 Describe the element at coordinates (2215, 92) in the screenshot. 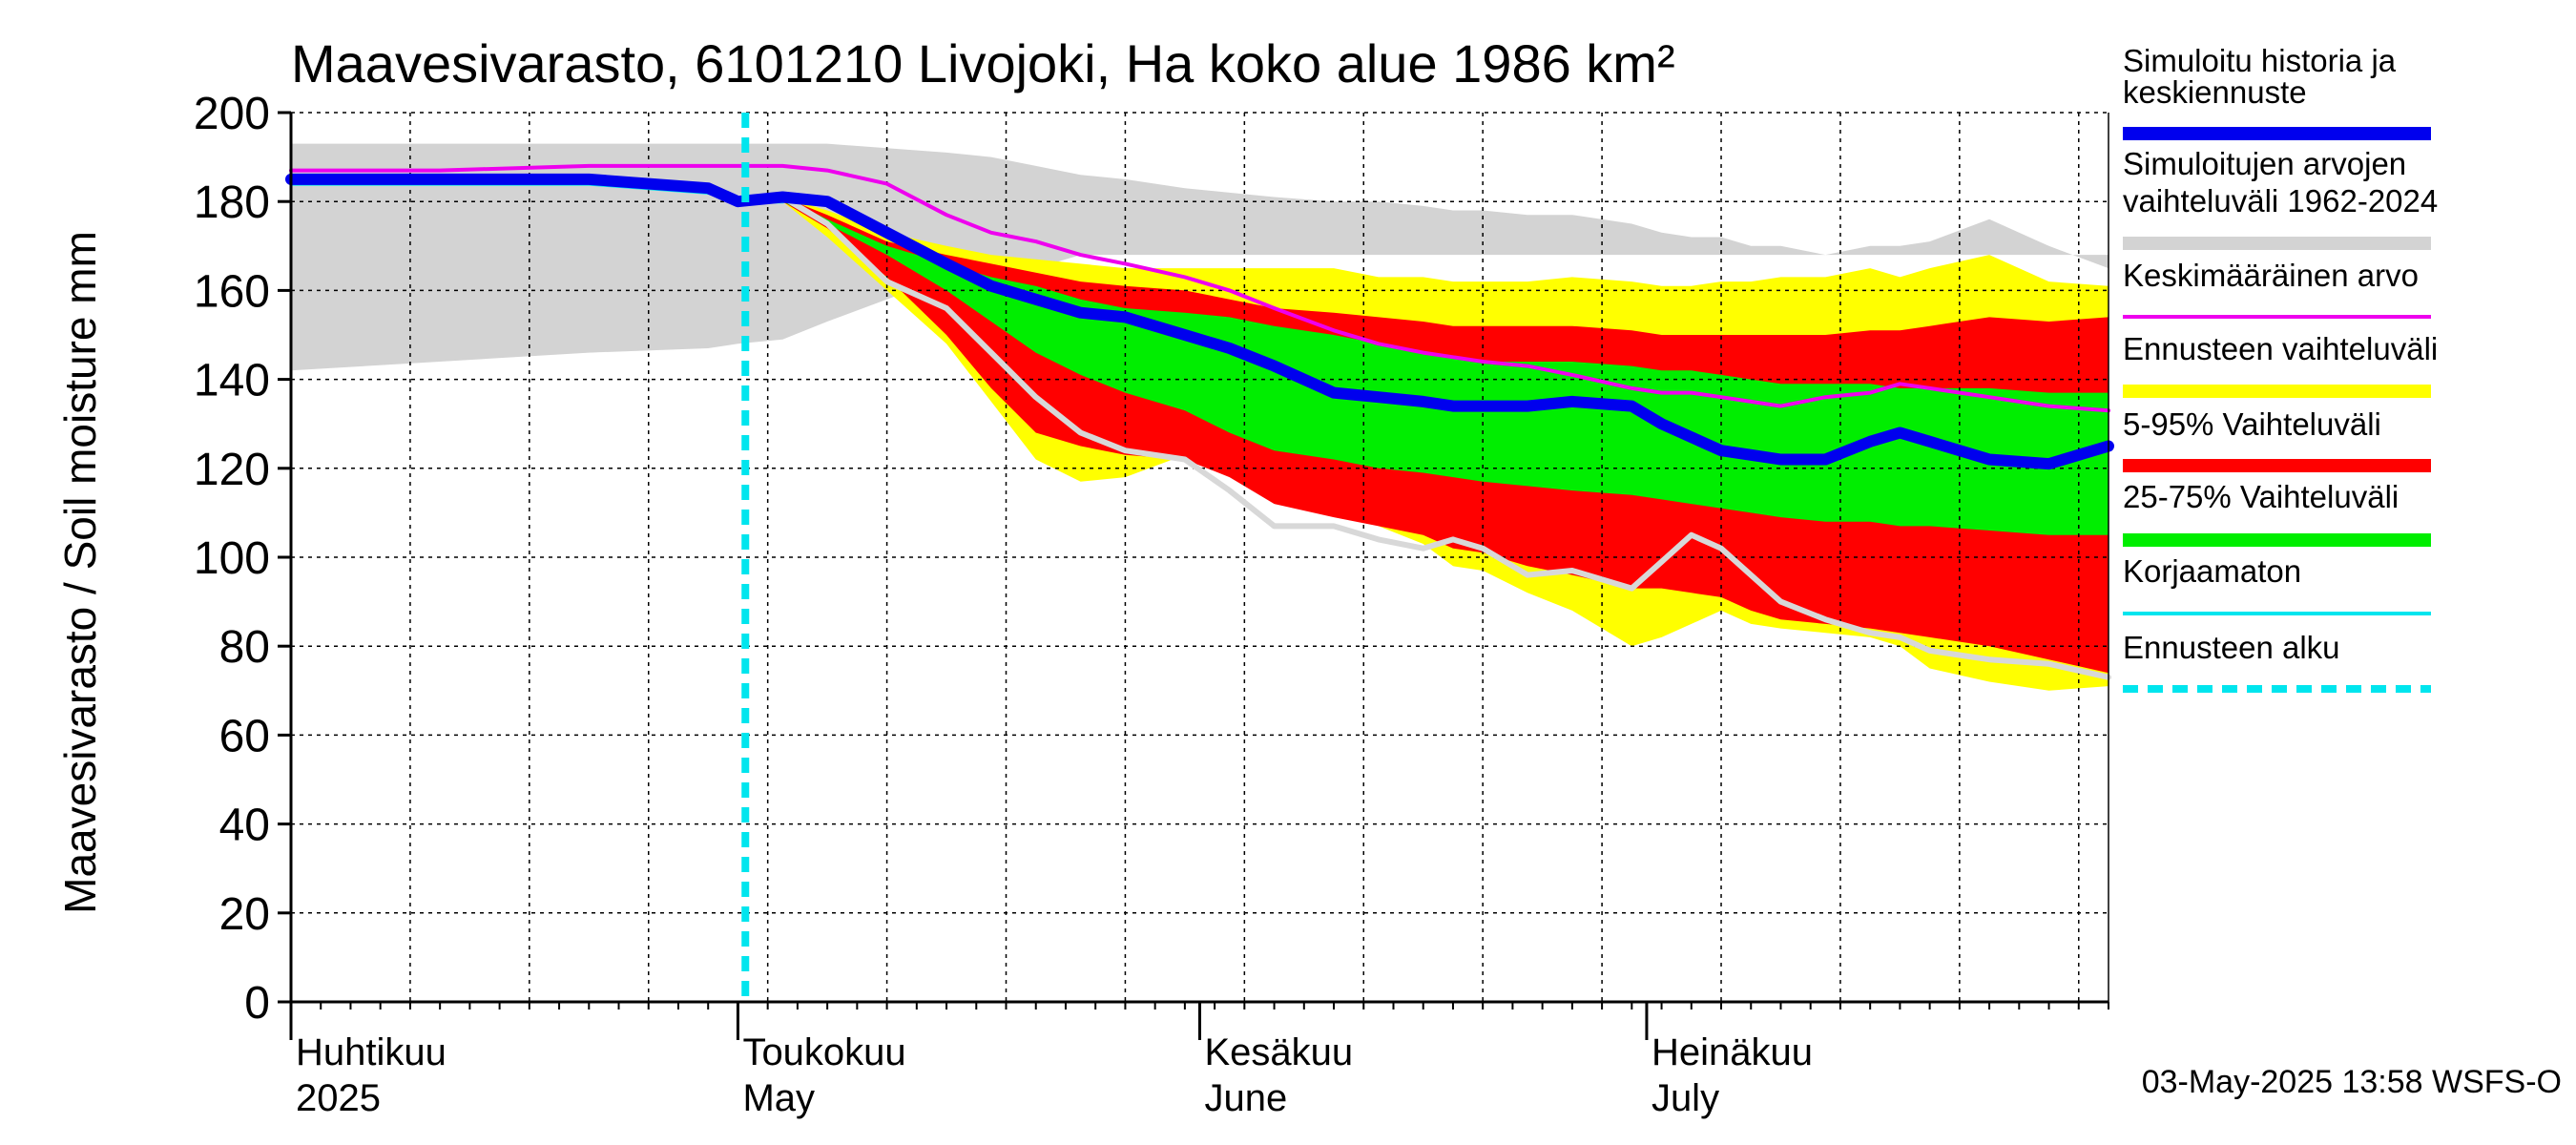

I see `legend-label: keskiennuste` at that location.